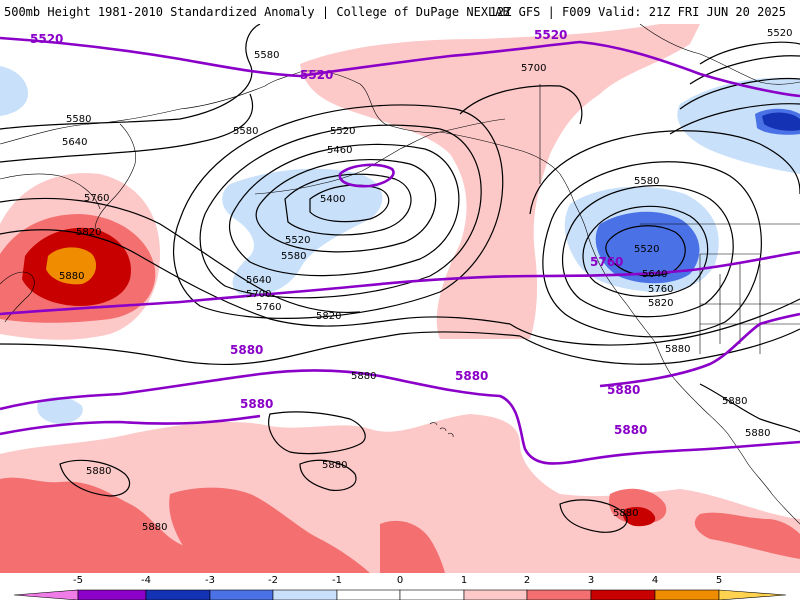  What do you see at coordinates (752, 594) in the screenshot?
I see `swatch-pos5` at bounding box center [752, 594].